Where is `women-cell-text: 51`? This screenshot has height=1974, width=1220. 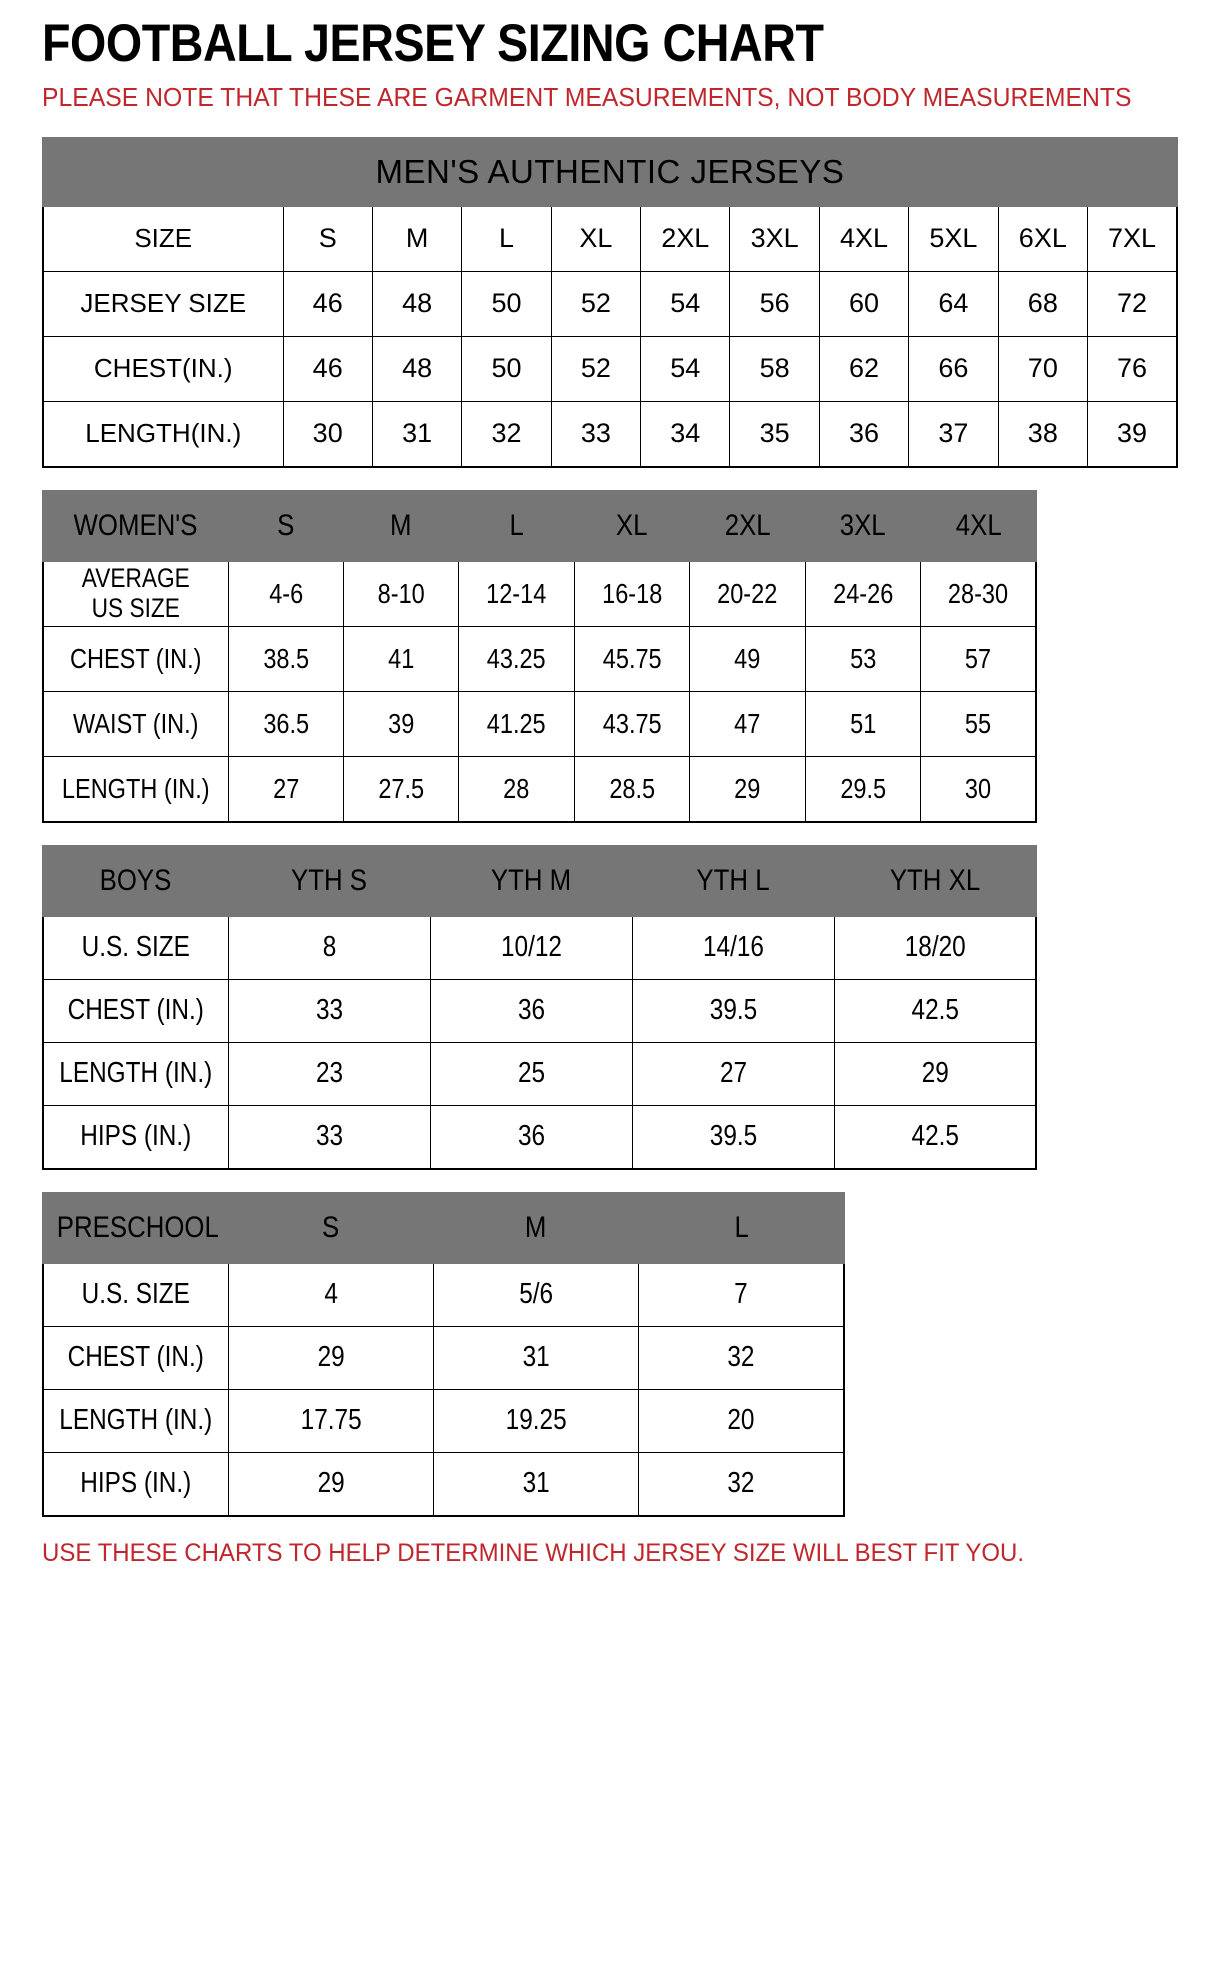 women-cell-text: 51 is located at coordinates (862, 723).